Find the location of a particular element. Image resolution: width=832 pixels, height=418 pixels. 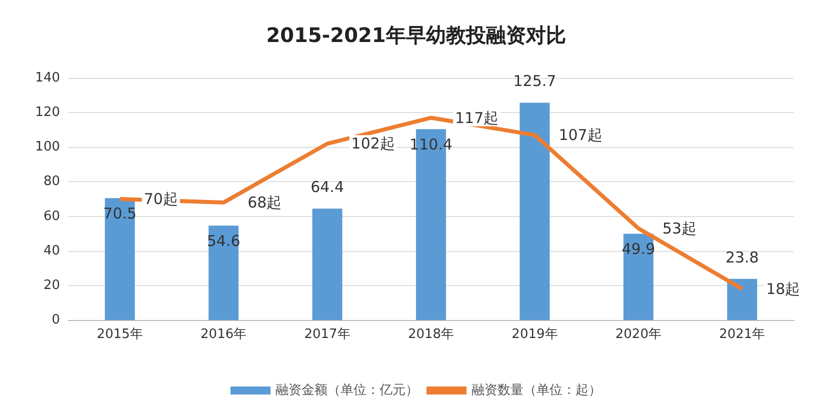

x-tick-label: 2020年 is located at coordinates (638, 334).